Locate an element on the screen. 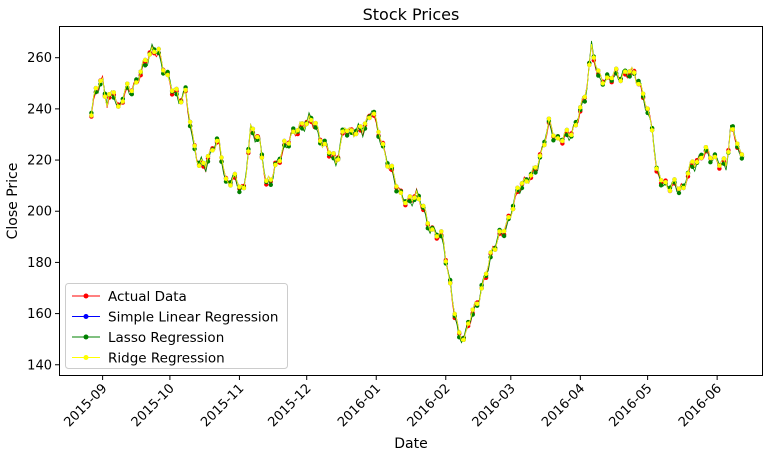  y-tick-label: 240 is located at coordinates (39, 109).